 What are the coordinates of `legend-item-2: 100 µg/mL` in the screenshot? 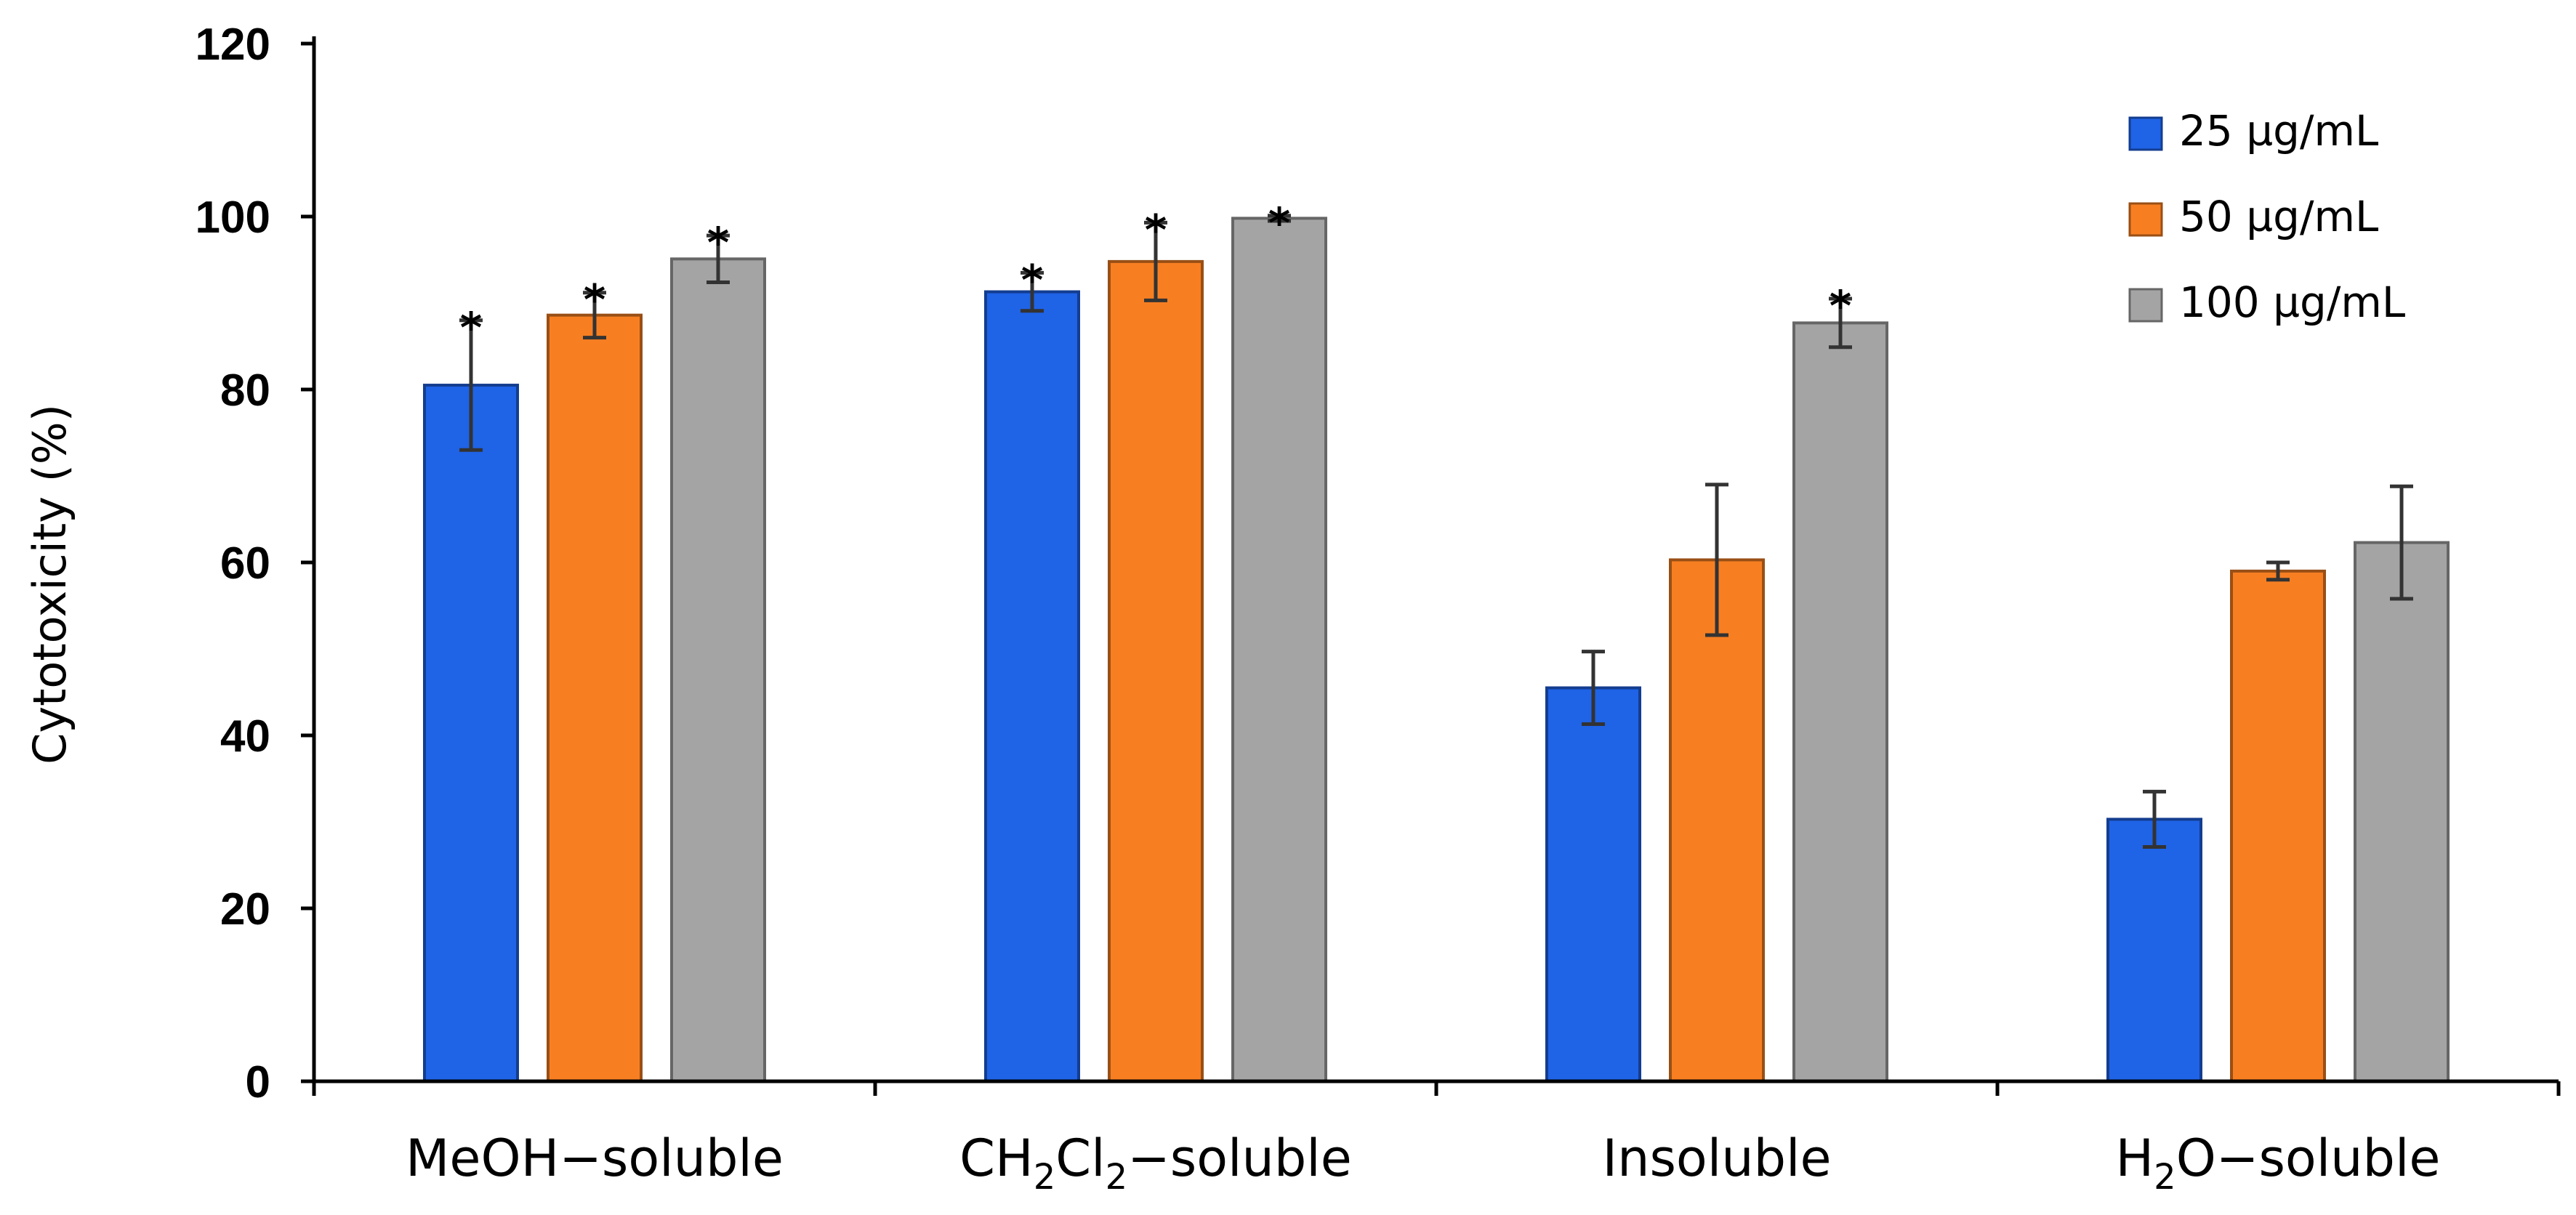 It's located at (2266, 302).